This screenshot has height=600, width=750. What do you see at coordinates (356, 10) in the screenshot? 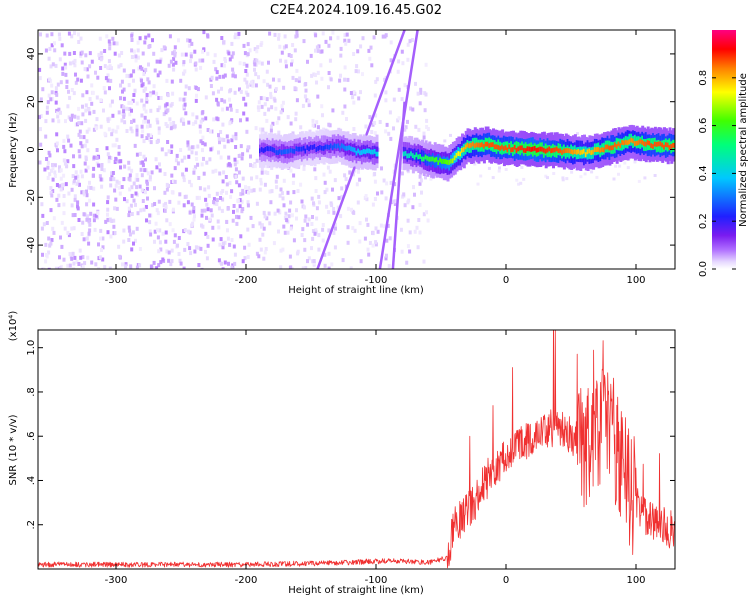
I see `chart-title: C2E4.2024.109.16.45.G02` at bounding box center [356, 10].